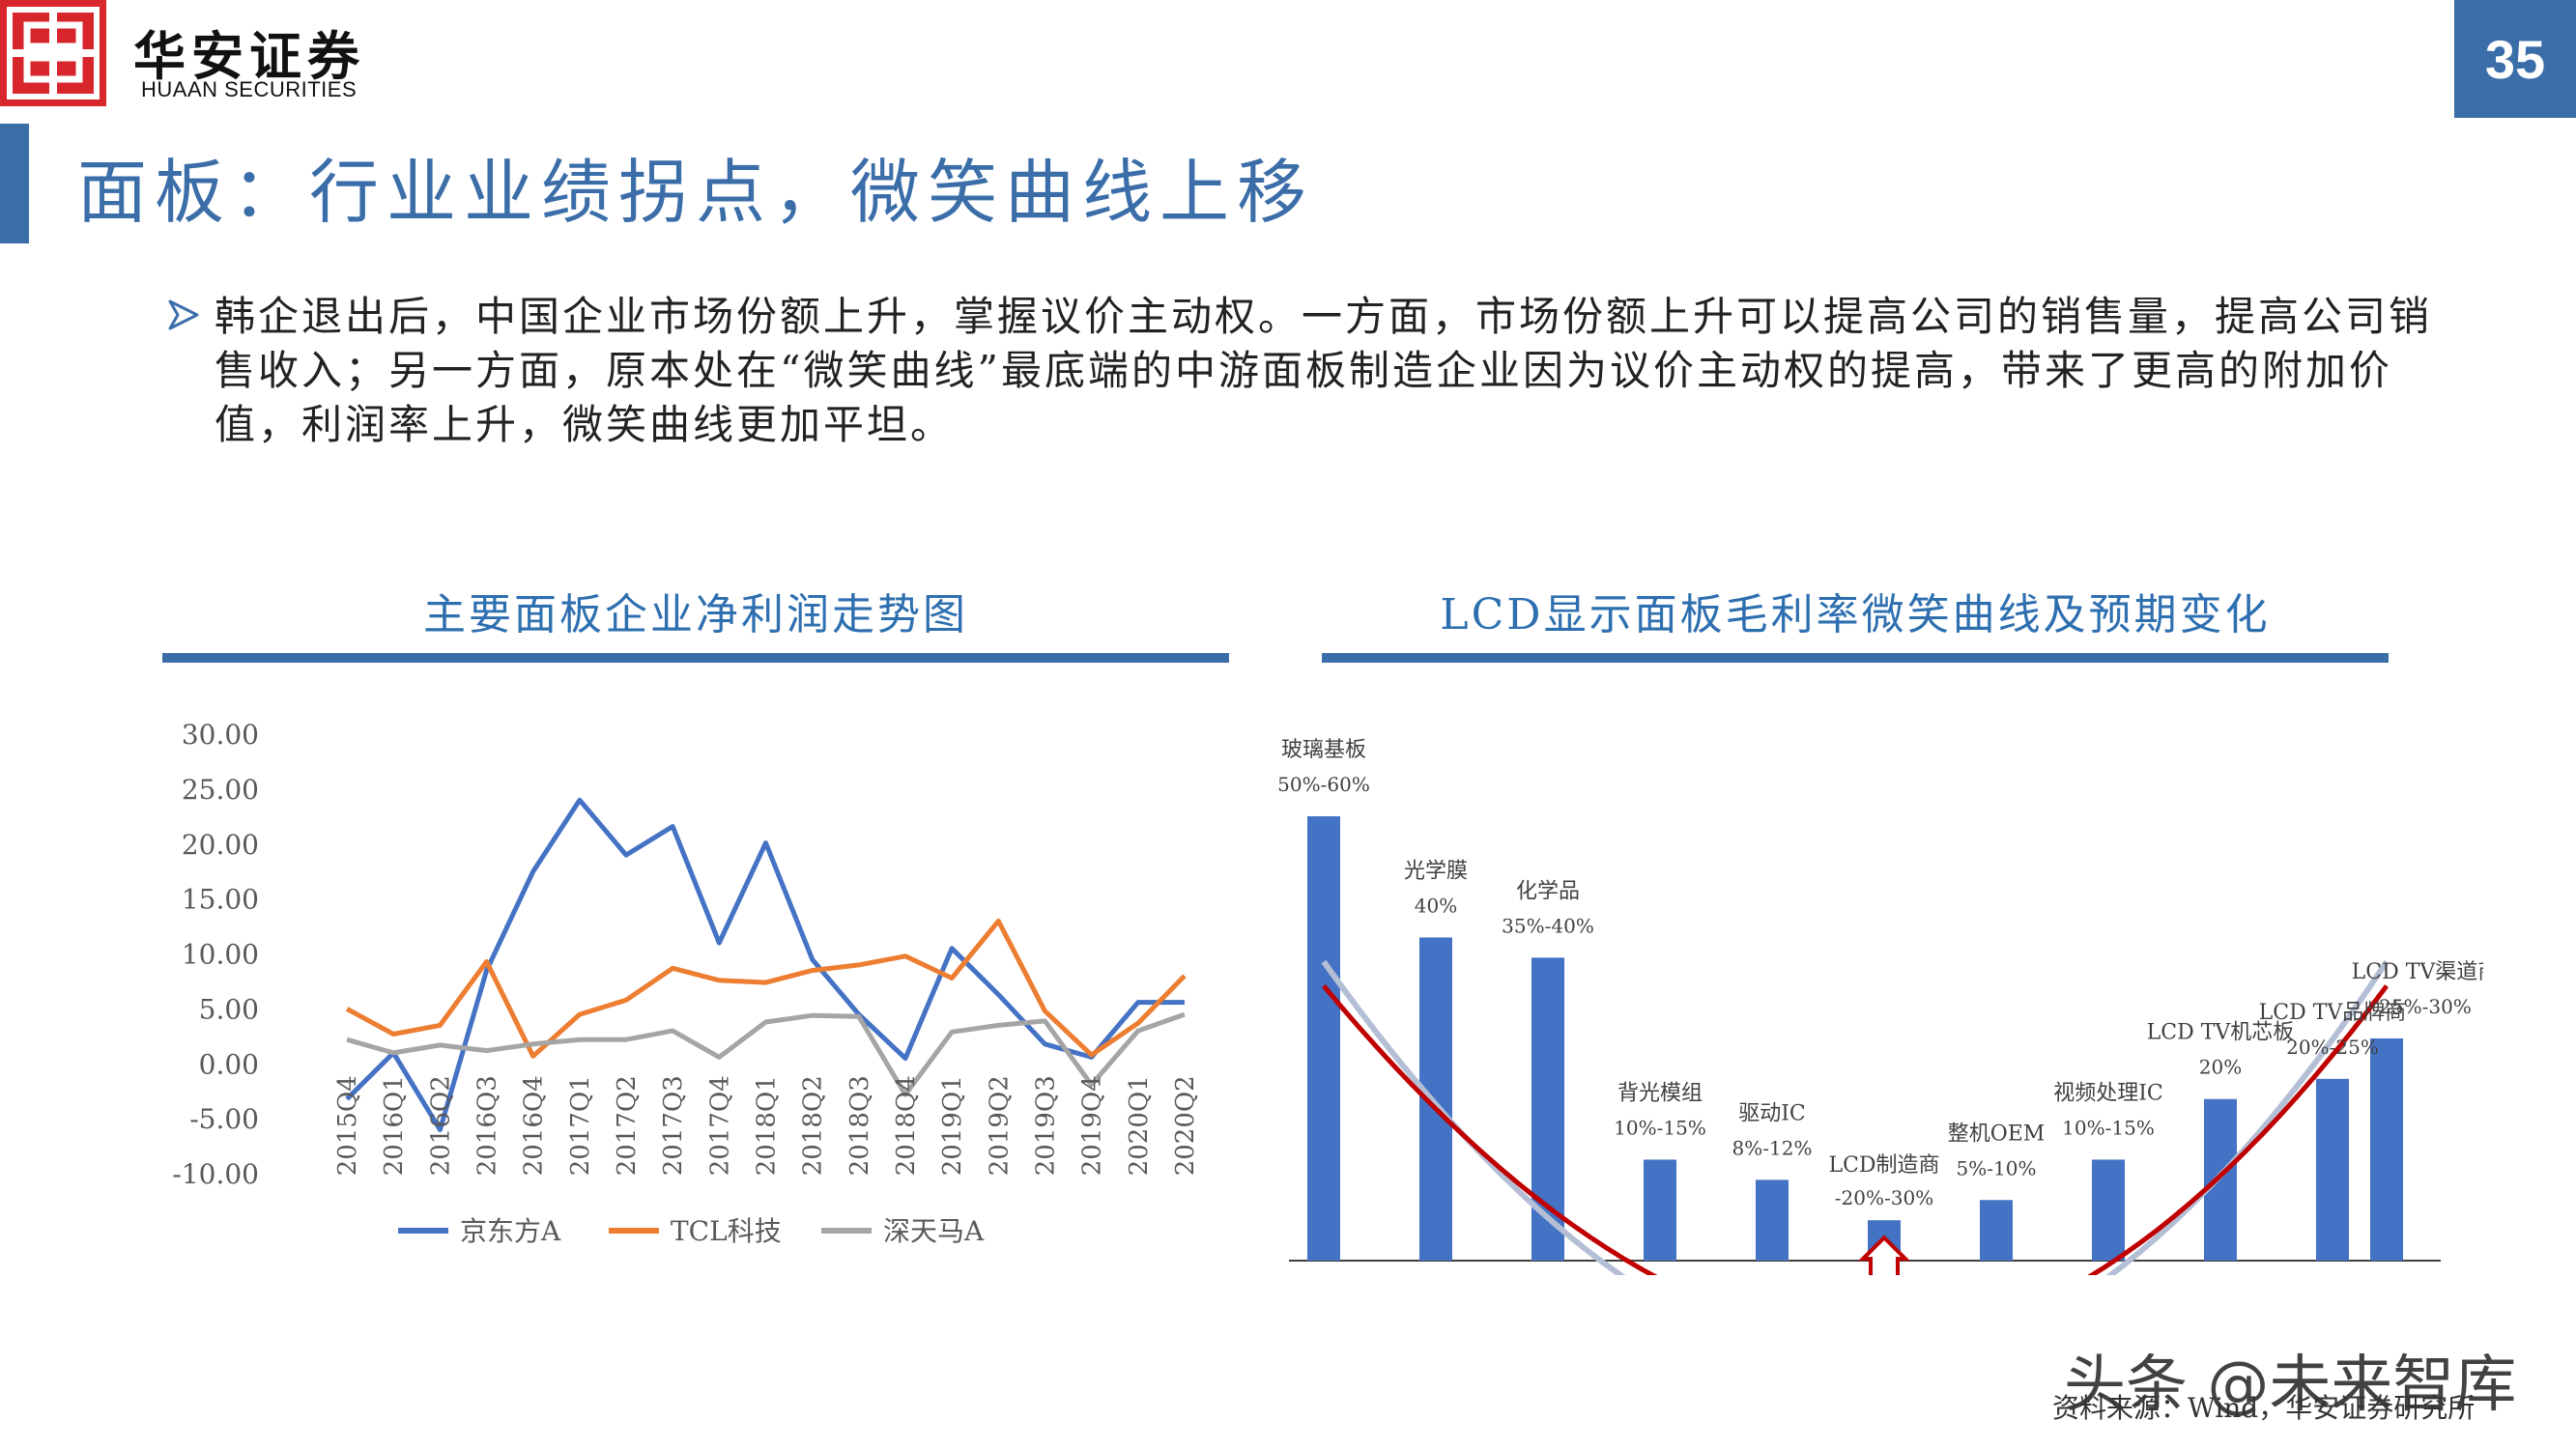 This screenshot has width=2576, height=1449. I want to click on bar-category-label: LCD TV机芯板, so click(2221, 1033).